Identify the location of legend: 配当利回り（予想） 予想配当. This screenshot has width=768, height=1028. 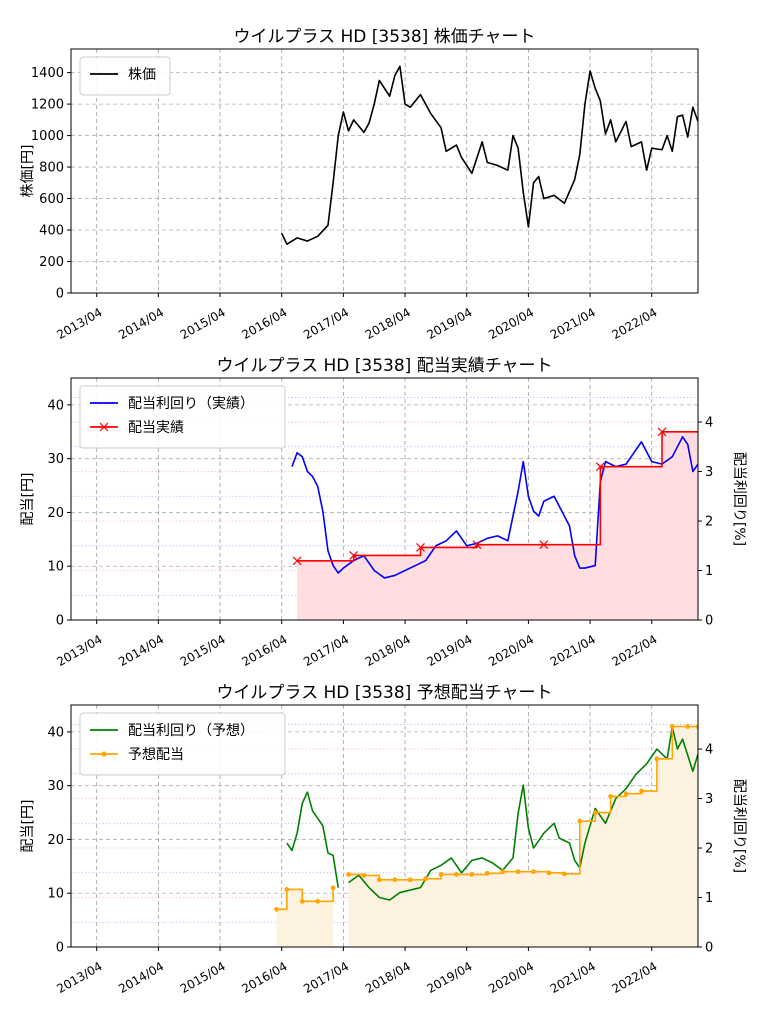
(182, 744).